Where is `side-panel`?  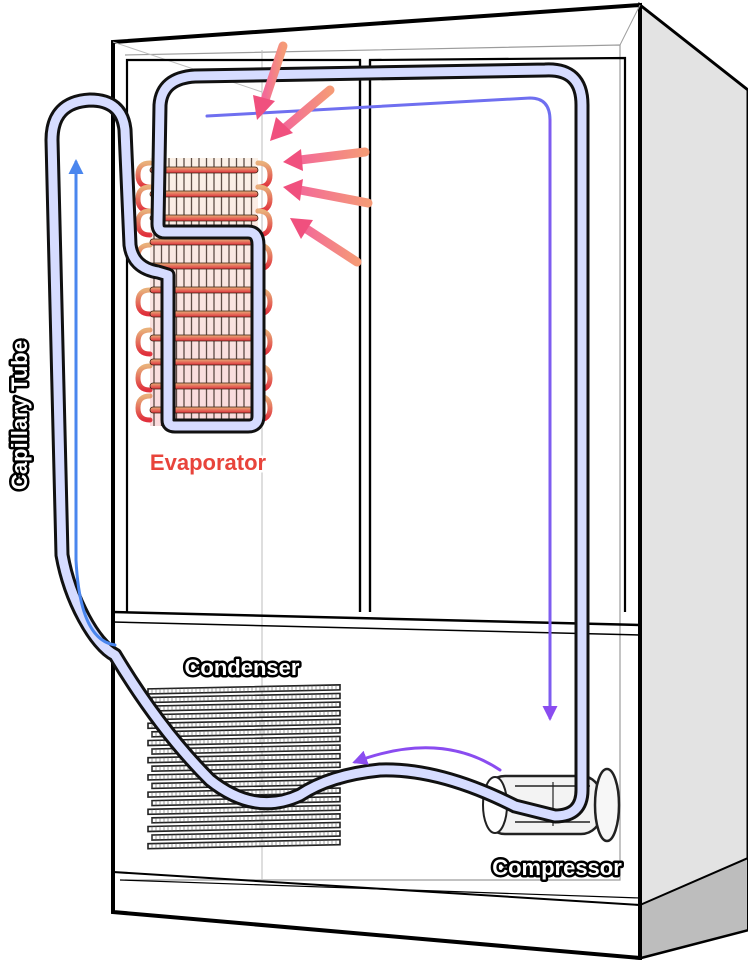 side-panel is located at coordinates (693, 480).